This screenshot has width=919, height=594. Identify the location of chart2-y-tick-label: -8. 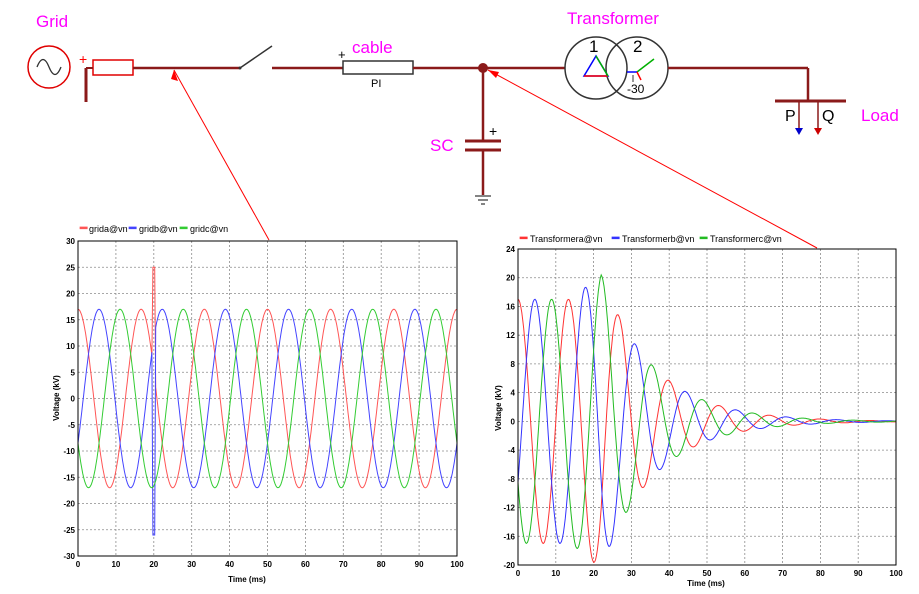
(512, 479).